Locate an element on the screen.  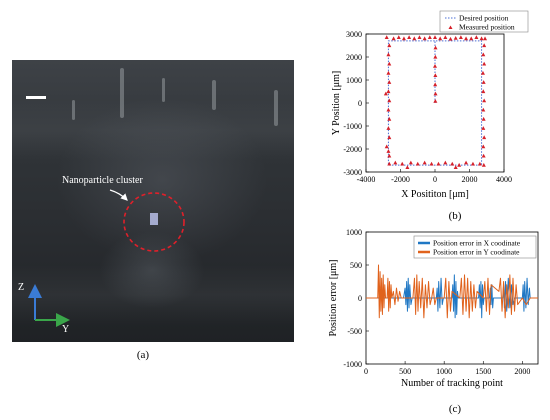
y-tick-label: -2000 is located at coordinates (352, 149).